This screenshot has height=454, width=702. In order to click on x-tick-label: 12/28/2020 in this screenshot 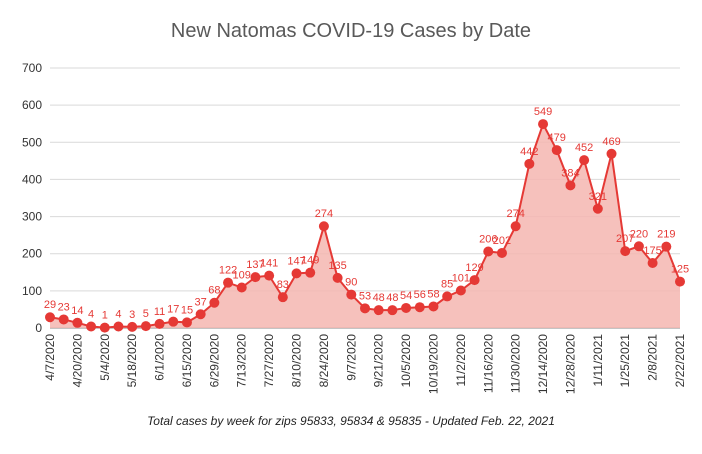, I will do `click(570, 364)`.